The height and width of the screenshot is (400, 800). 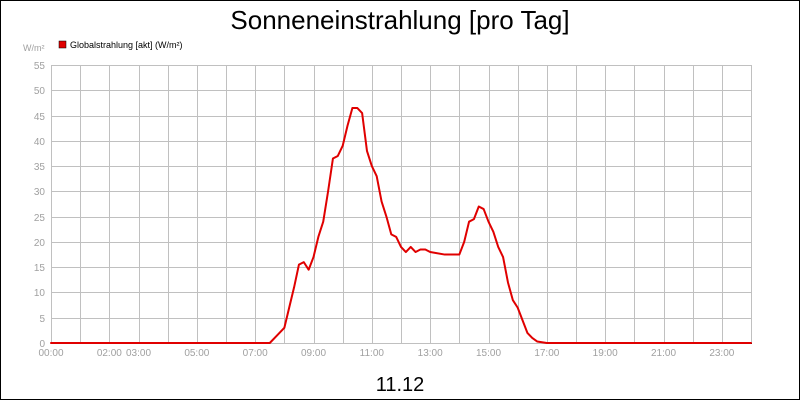 What do you see at coordinates (126, 45) in the screenshot?
I see `legend-label: Globalstrahlung [akt] (W/m²)` at bounding box center [126, 45].